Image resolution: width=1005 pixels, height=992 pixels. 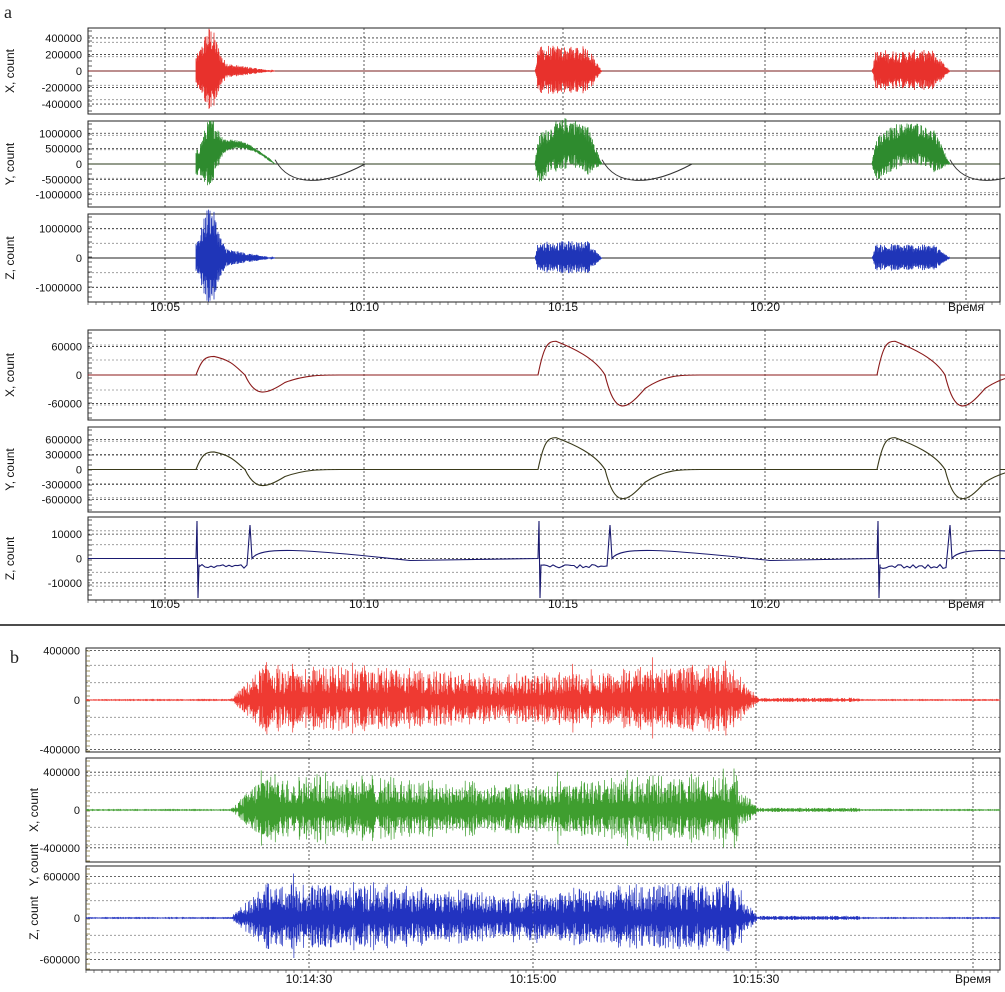 What do you see at coordinates (504, 163) in the screenshot?
I see `subplot-a-top-1: 1000000 500000 0 -500000 -1000000 Y, count` at bounding box center [504, 163].